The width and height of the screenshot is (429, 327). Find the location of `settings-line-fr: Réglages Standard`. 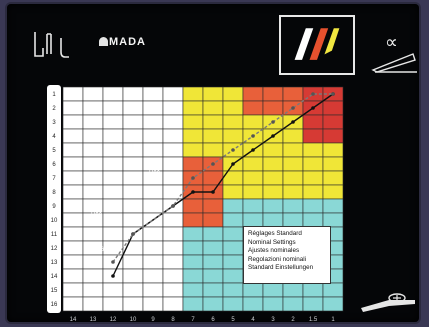

settings-line-fr: Réglages Standard is located at coordinates (275, 233).